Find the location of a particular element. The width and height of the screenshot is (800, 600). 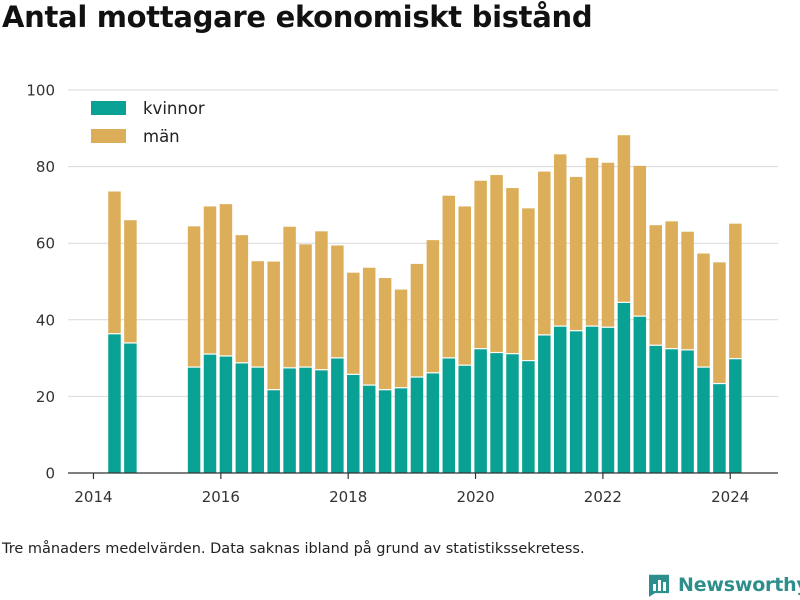

x-tick-label: 2018 is located at coordinates (348, 497).